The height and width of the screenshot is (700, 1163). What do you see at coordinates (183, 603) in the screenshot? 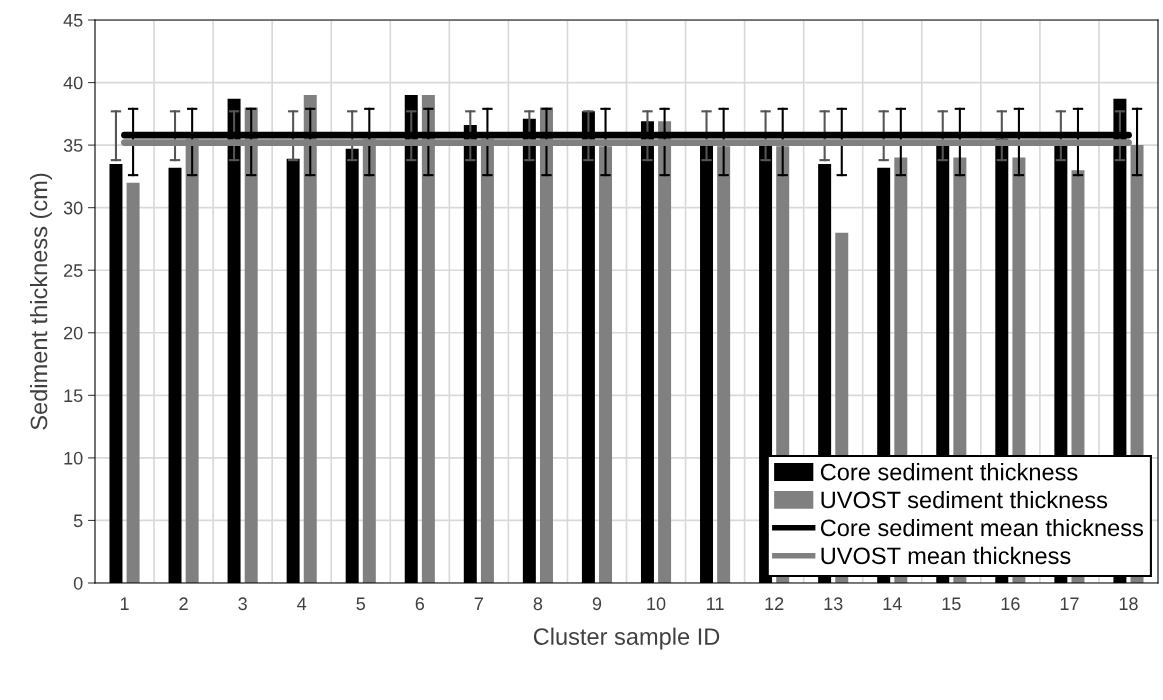
I see `x-tick-label: 2` at bounding box center [183, 603].